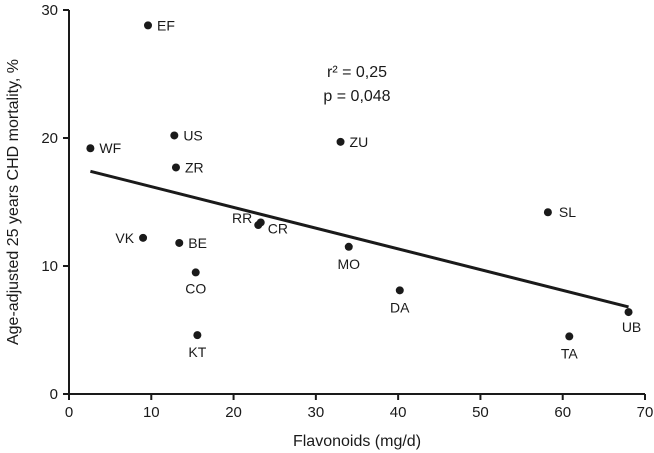 This screenshot has width=654, height=453. I want to click on data-point-ta, so click(569, 336).